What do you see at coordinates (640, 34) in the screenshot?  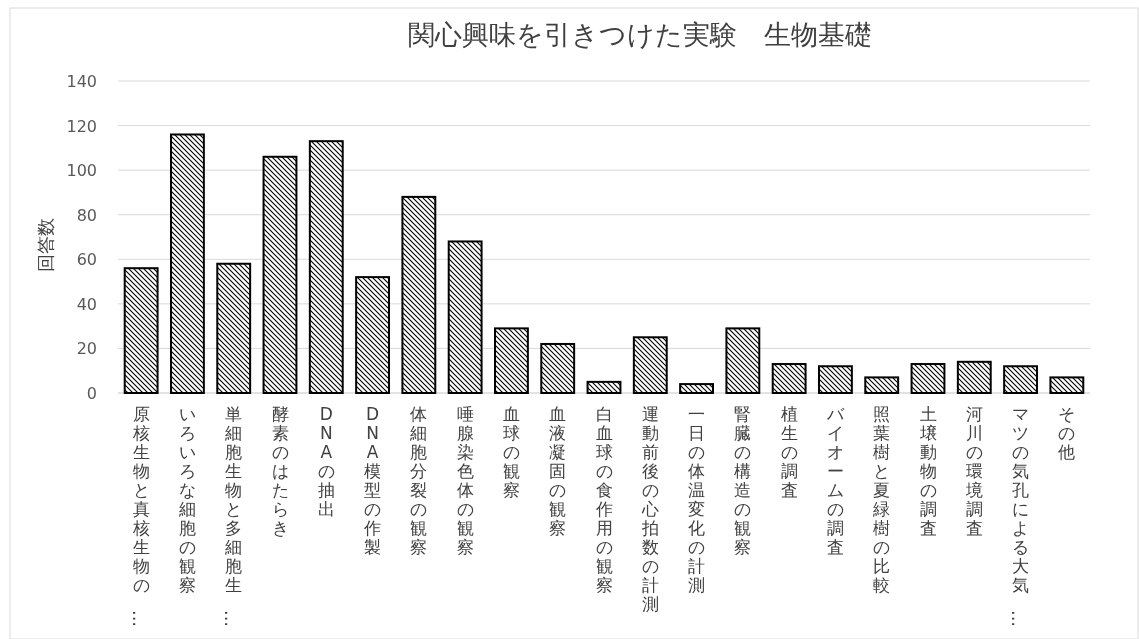 I see `title: 関心興味を引きつけた実験 生物基礎` at bounding box center [640, 34].